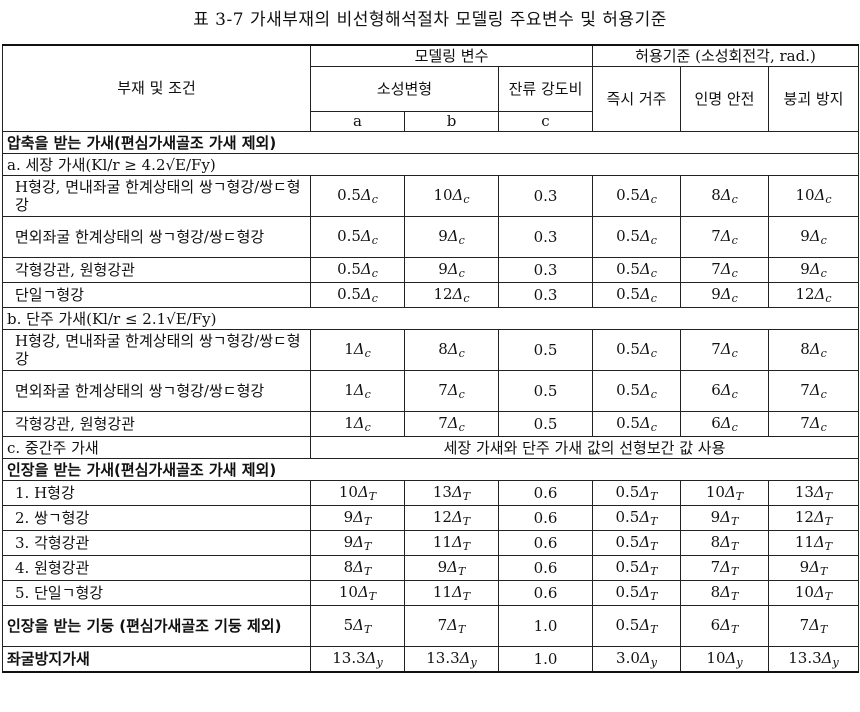 Image resolution: width=860 pixels, height=712 pixels. Describe the element at coordinates (156, 493) in the screenshot. I see `row-label: 1. H형강` at that location.